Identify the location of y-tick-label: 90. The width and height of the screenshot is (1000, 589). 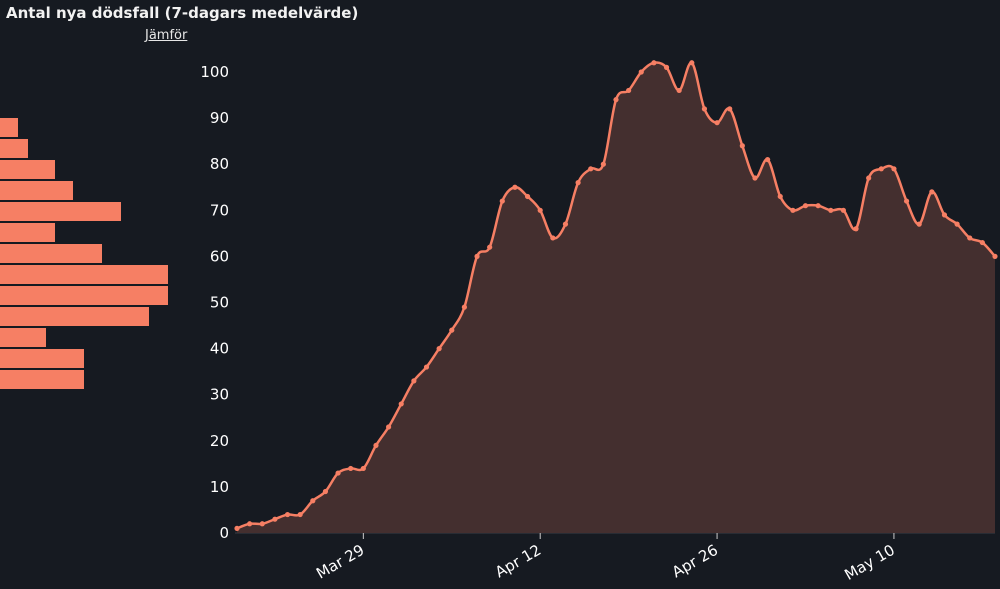
(219, 118).